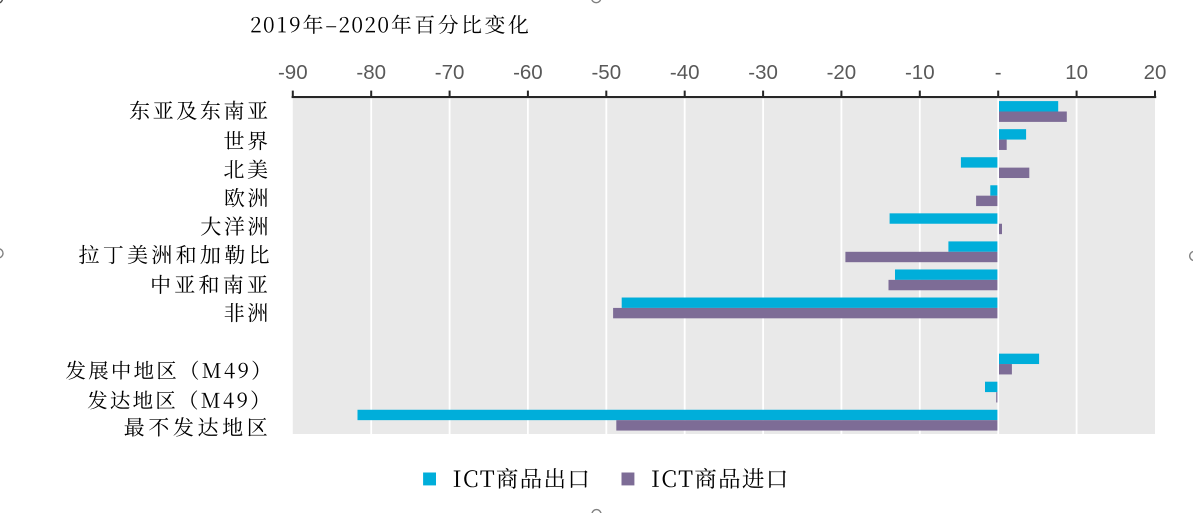 This screenshot has height=513, width=1193. Describe the element at coordinates (528, 72) in the screenshot. I see `svg-text: -60` at that location.